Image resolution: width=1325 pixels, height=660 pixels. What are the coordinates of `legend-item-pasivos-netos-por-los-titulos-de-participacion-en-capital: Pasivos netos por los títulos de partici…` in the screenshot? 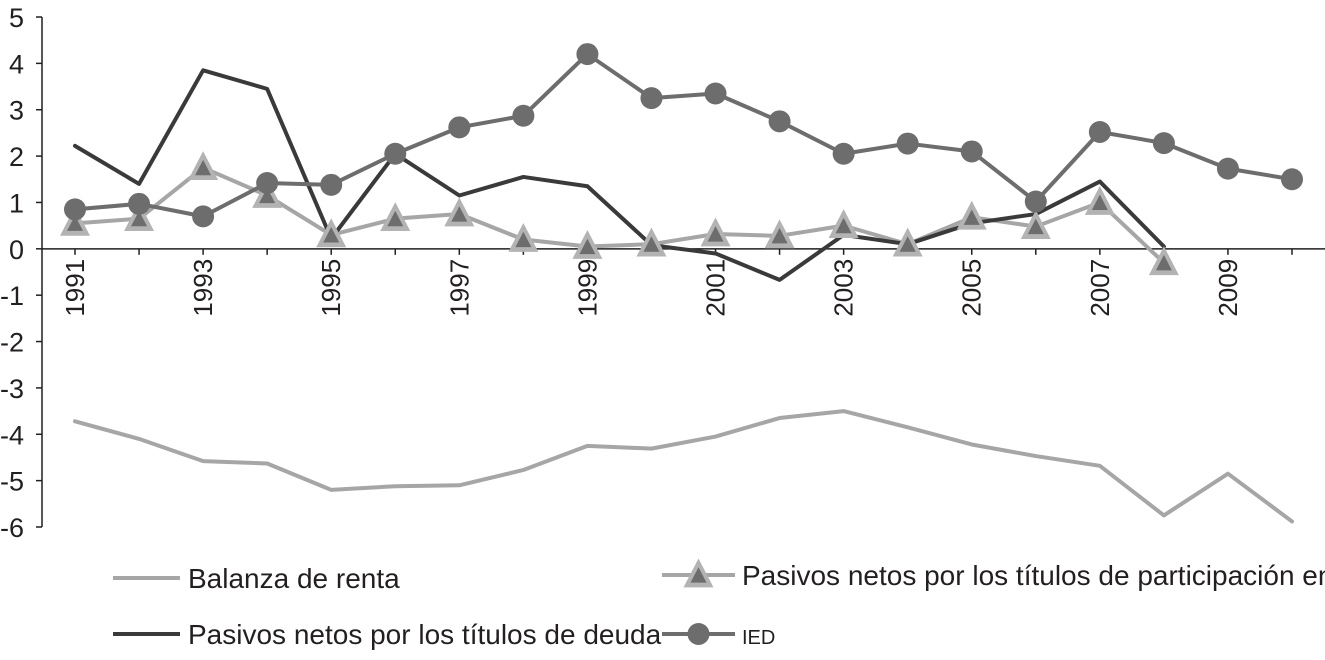 It's located at (993, 574).